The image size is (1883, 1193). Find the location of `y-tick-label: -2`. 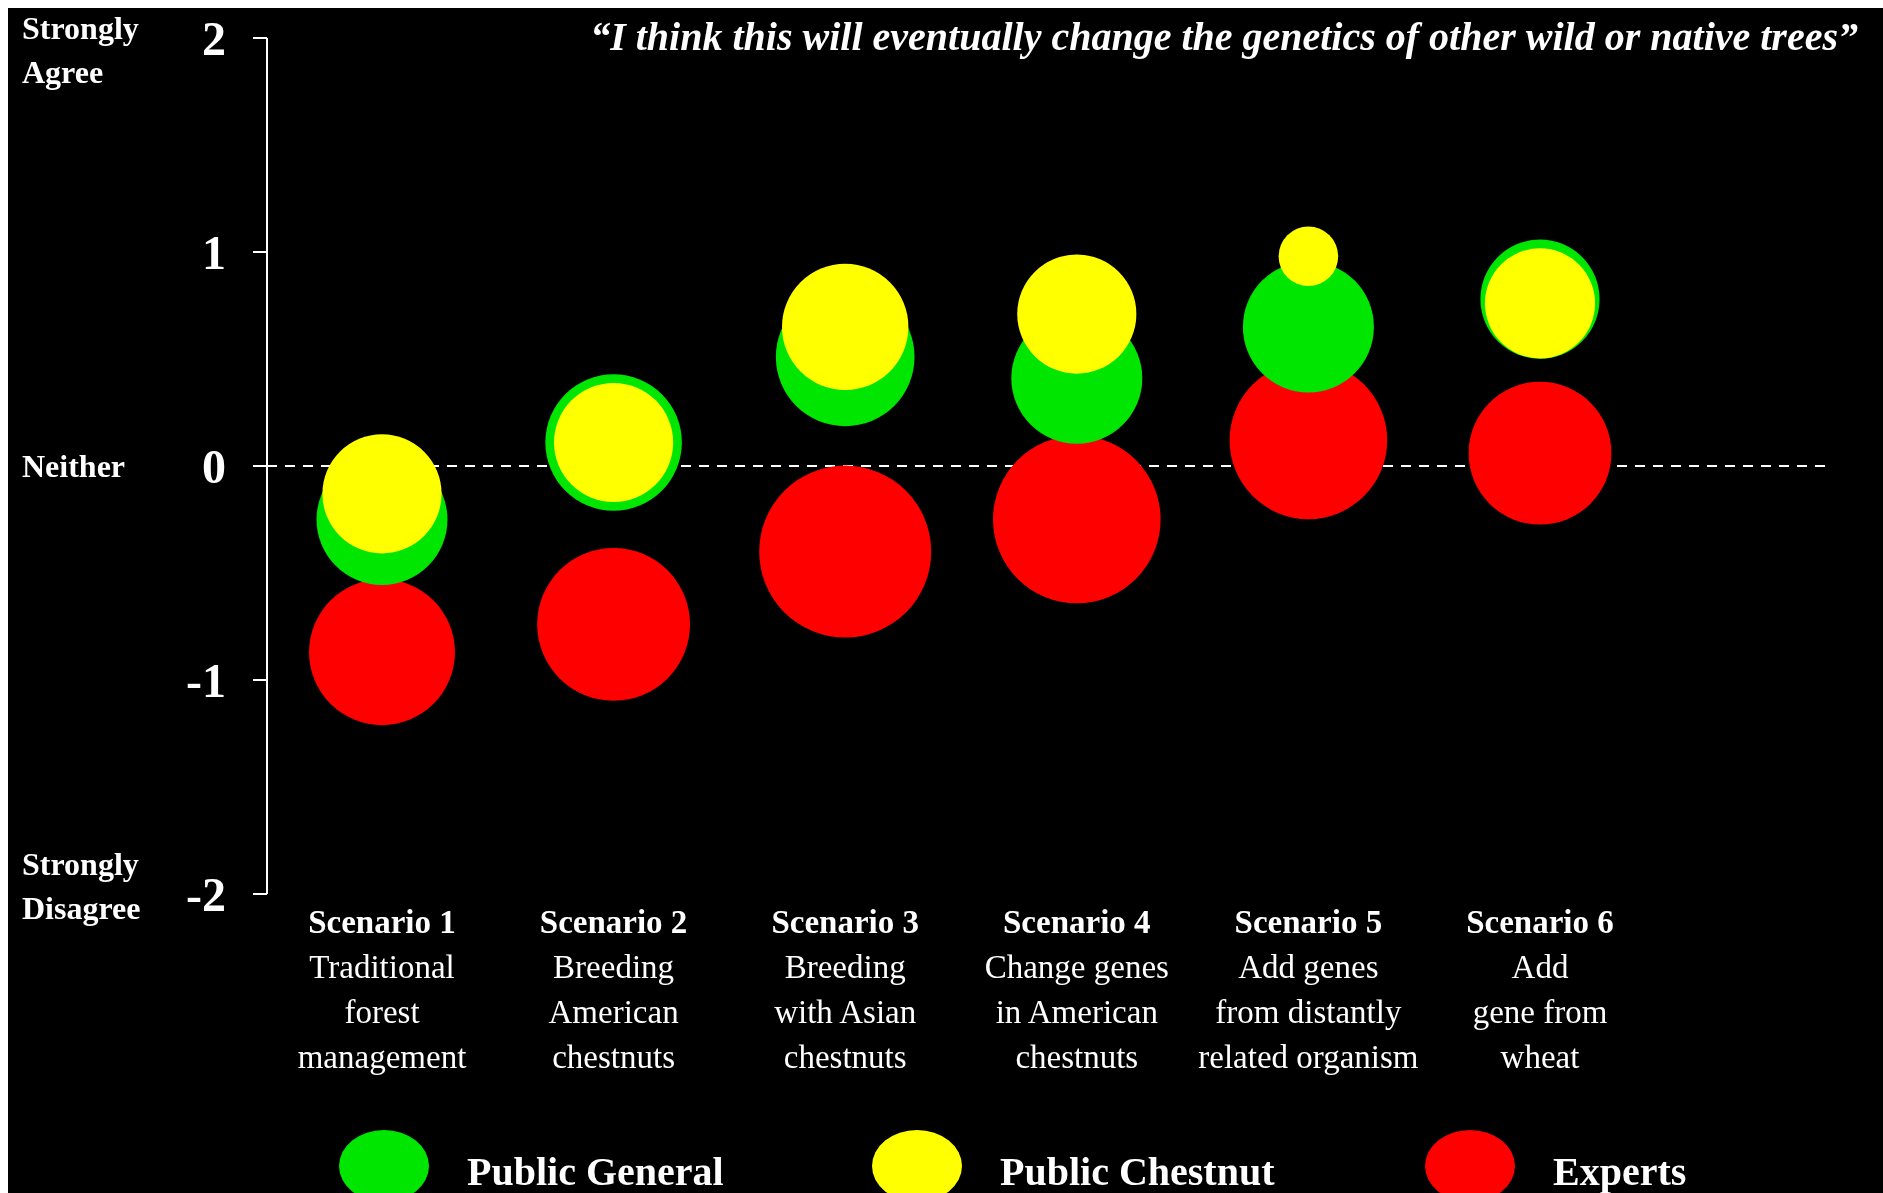

y-tick-label: -2 is located at coordinates (206, 894).